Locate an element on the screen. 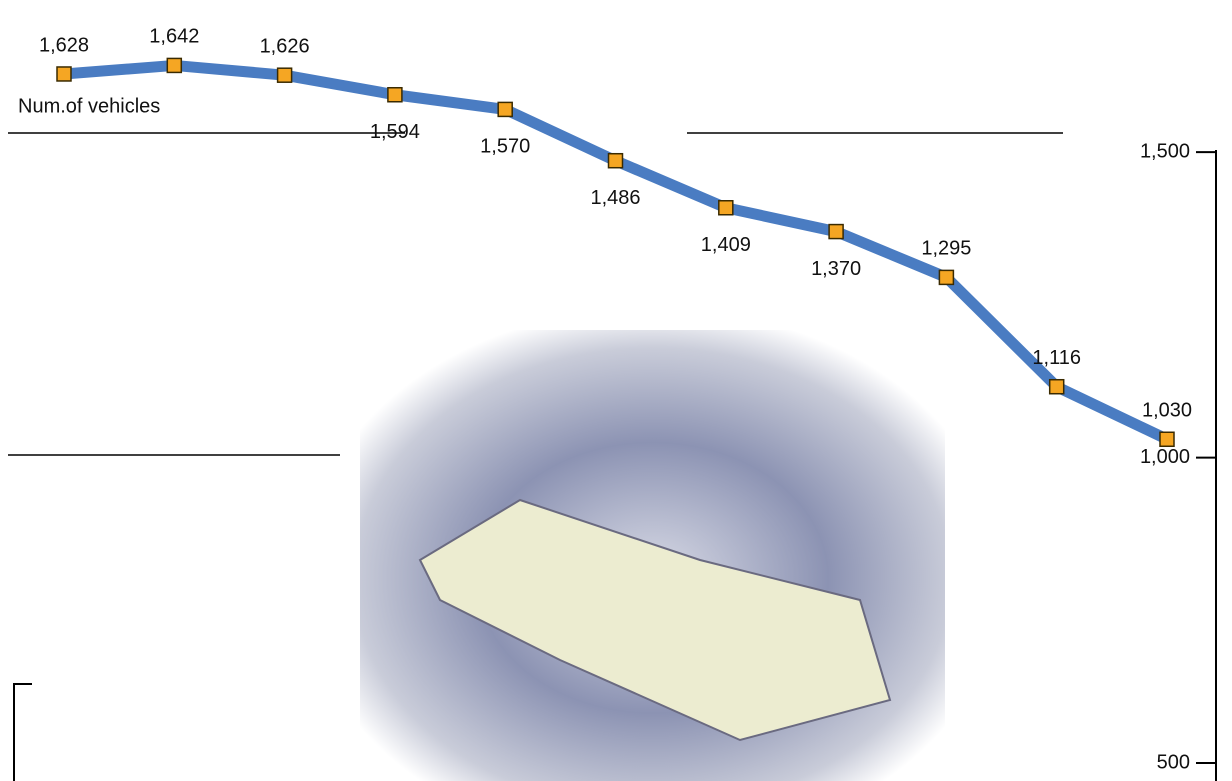 The height and width of the screenshot is (781, 1232). data-label: 1,570 is located at coordinates (505, 147).